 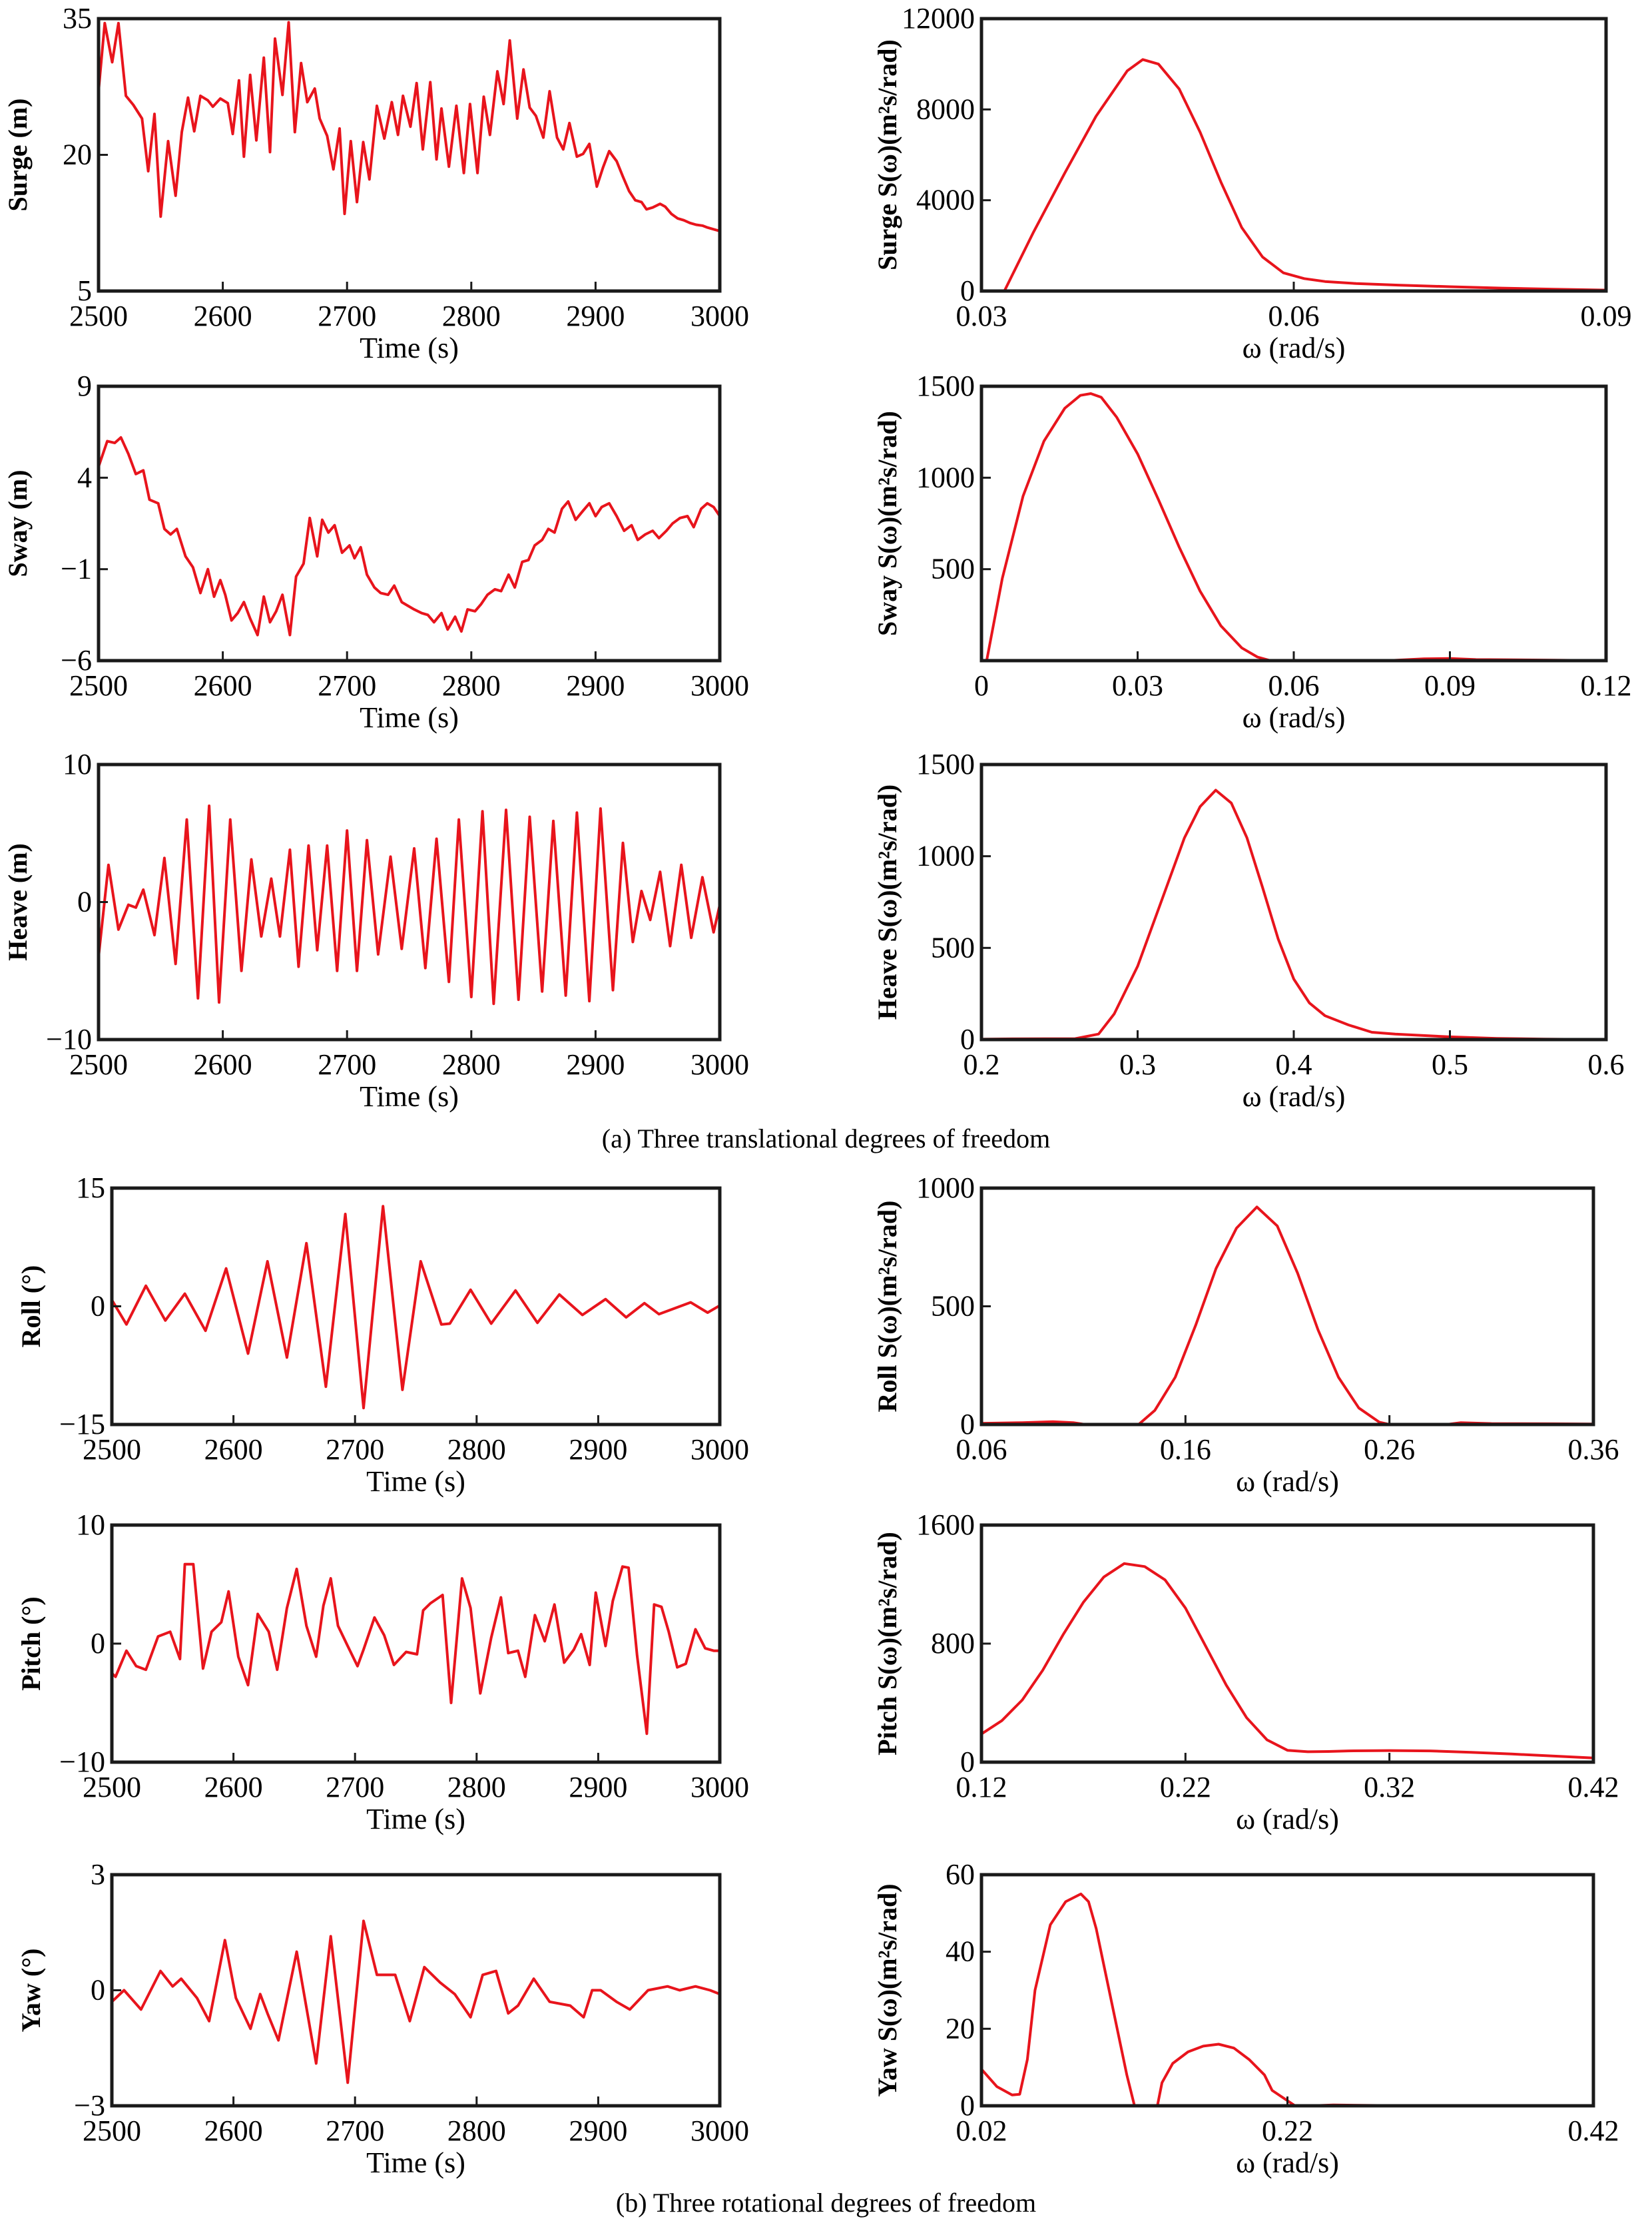 What do you see at coordinates (1287, 1315) in the screenshot?
I see `roll-spectrum-series-line` at bounding box center [1287, 1315].